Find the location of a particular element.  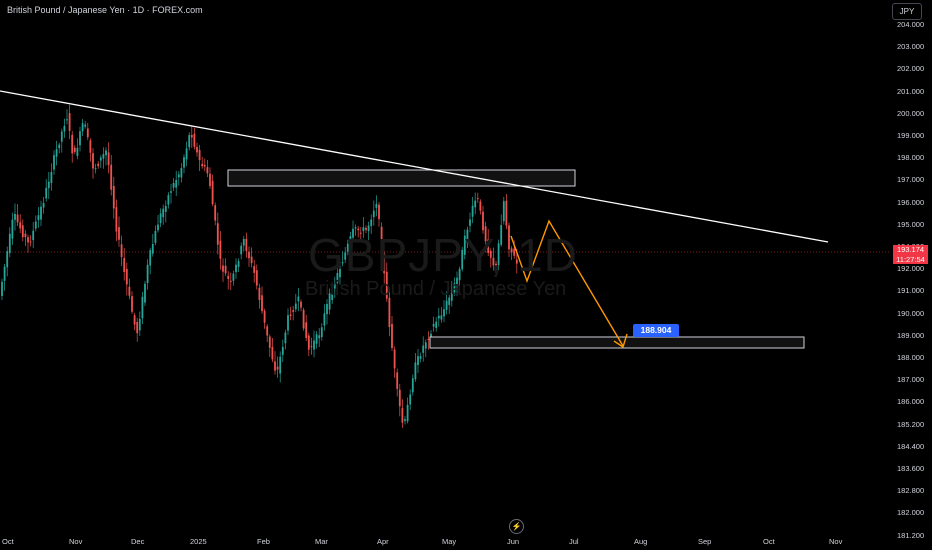

currency-selector: JPY is located at coordinates (907, 11).